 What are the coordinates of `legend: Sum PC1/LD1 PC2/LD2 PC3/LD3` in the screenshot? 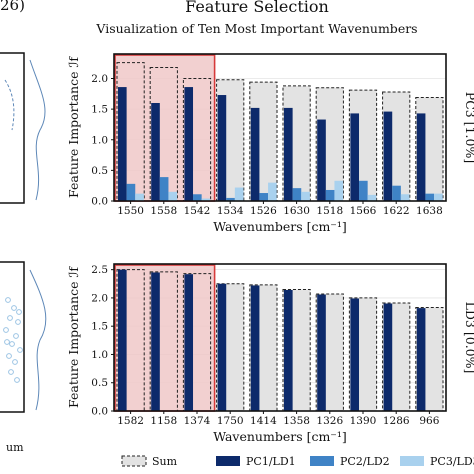 It's located at (297, 461).